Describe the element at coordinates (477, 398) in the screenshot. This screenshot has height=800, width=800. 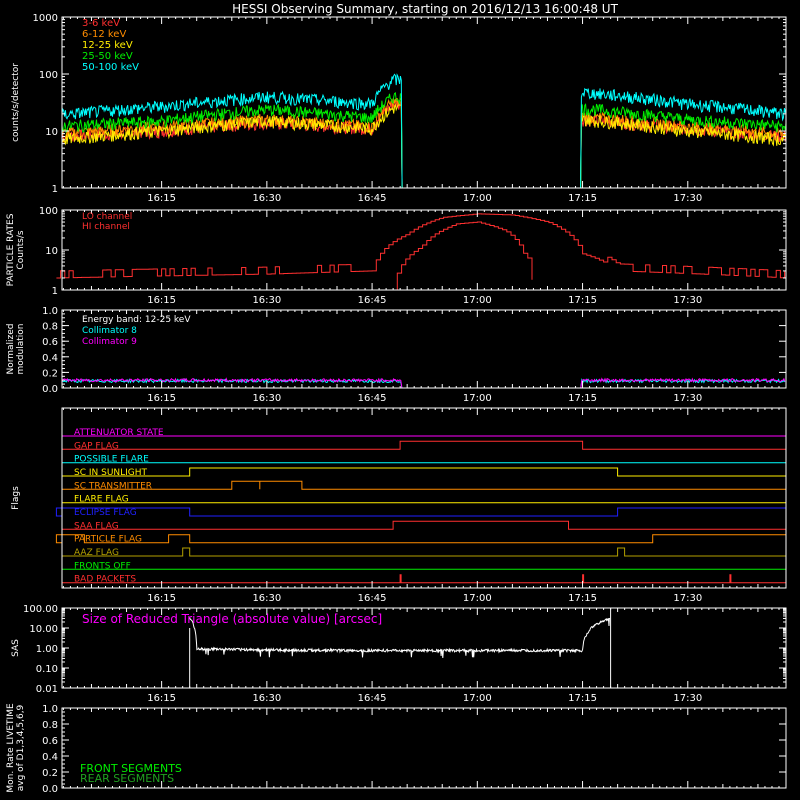
I see `panel2-xtick-label: 17:00` at that location.